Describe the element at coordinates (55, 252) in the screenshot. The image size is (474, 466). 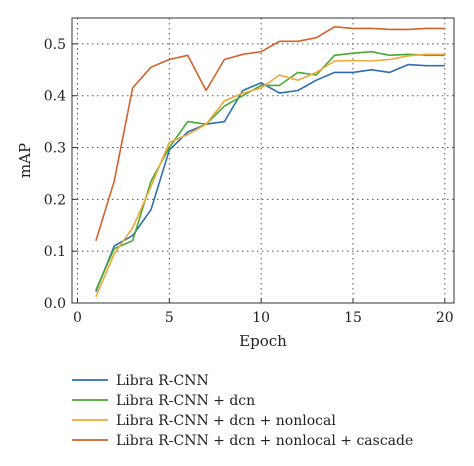
I see `y-tick-label: 0.1` at that location.